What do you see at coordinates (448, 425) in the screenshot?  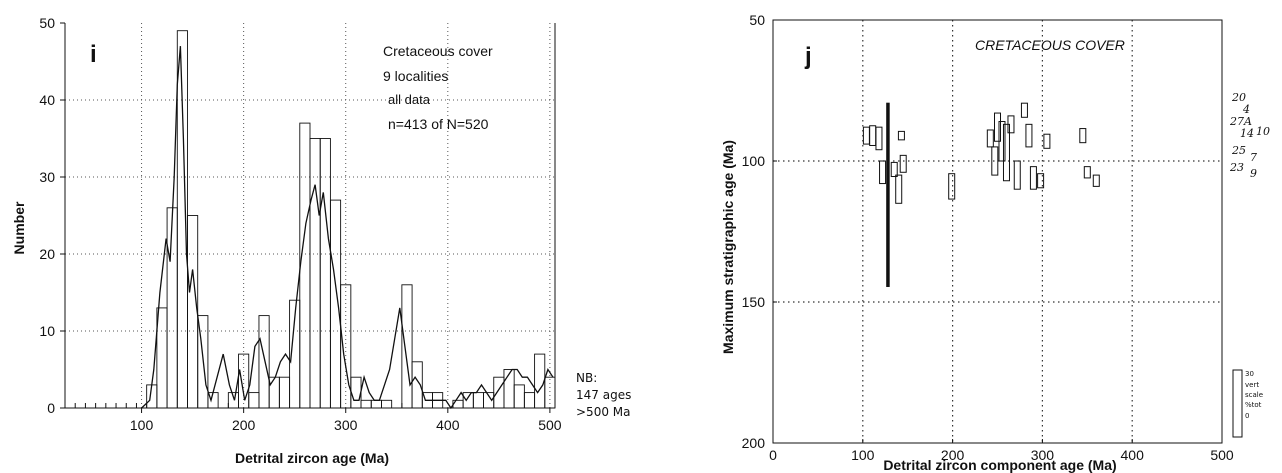 I see `x-tick-label-i: 400` at bounding box center [448, 425].